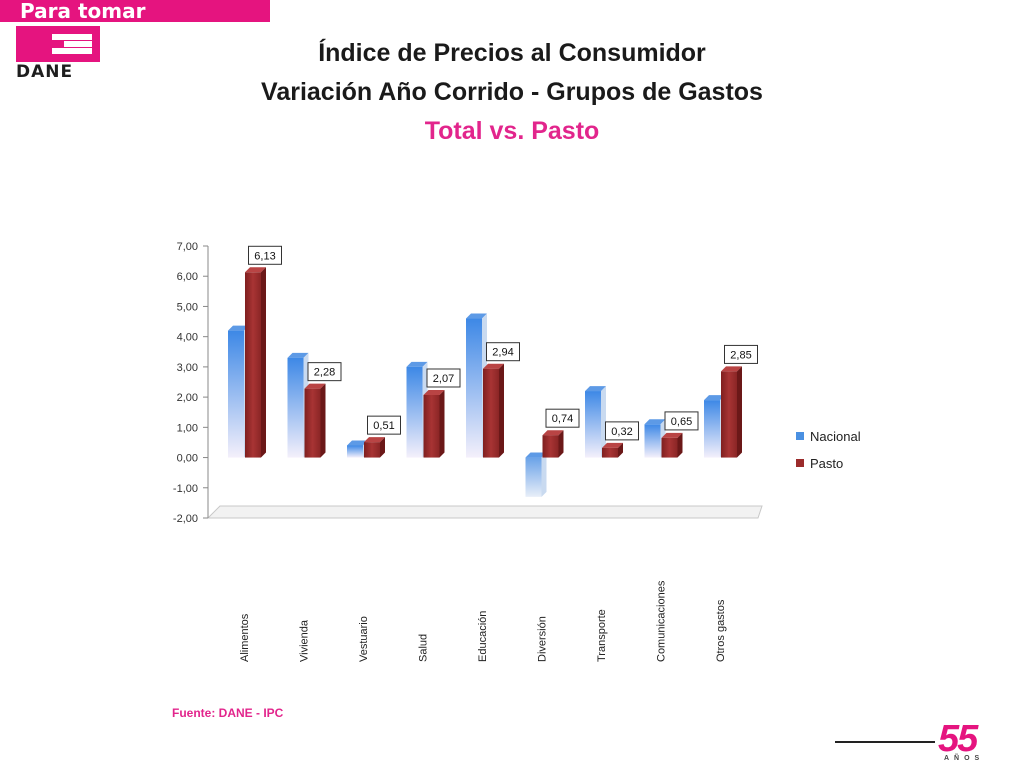 This screenshot has width=1024, height=768. I want to click on x-tick-label: Diversión, so click(543, 639).